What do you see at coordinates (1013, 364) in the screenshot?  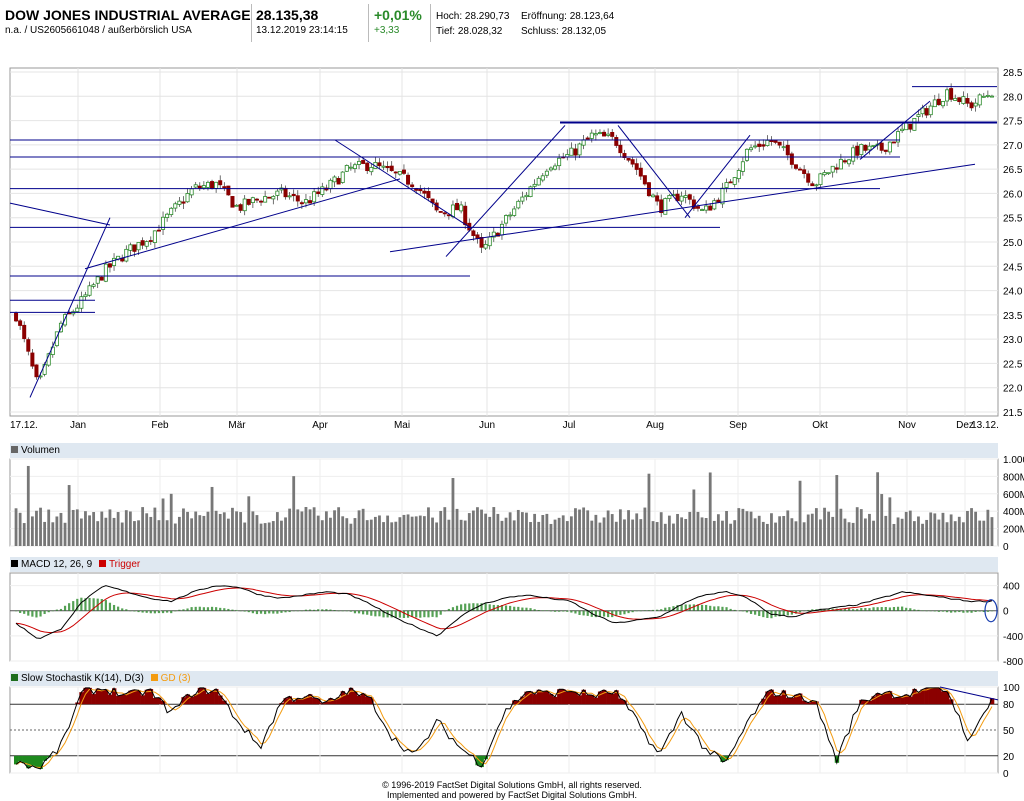 I see `price-y-tick: 22.5` at bounding box center [1013, 364].